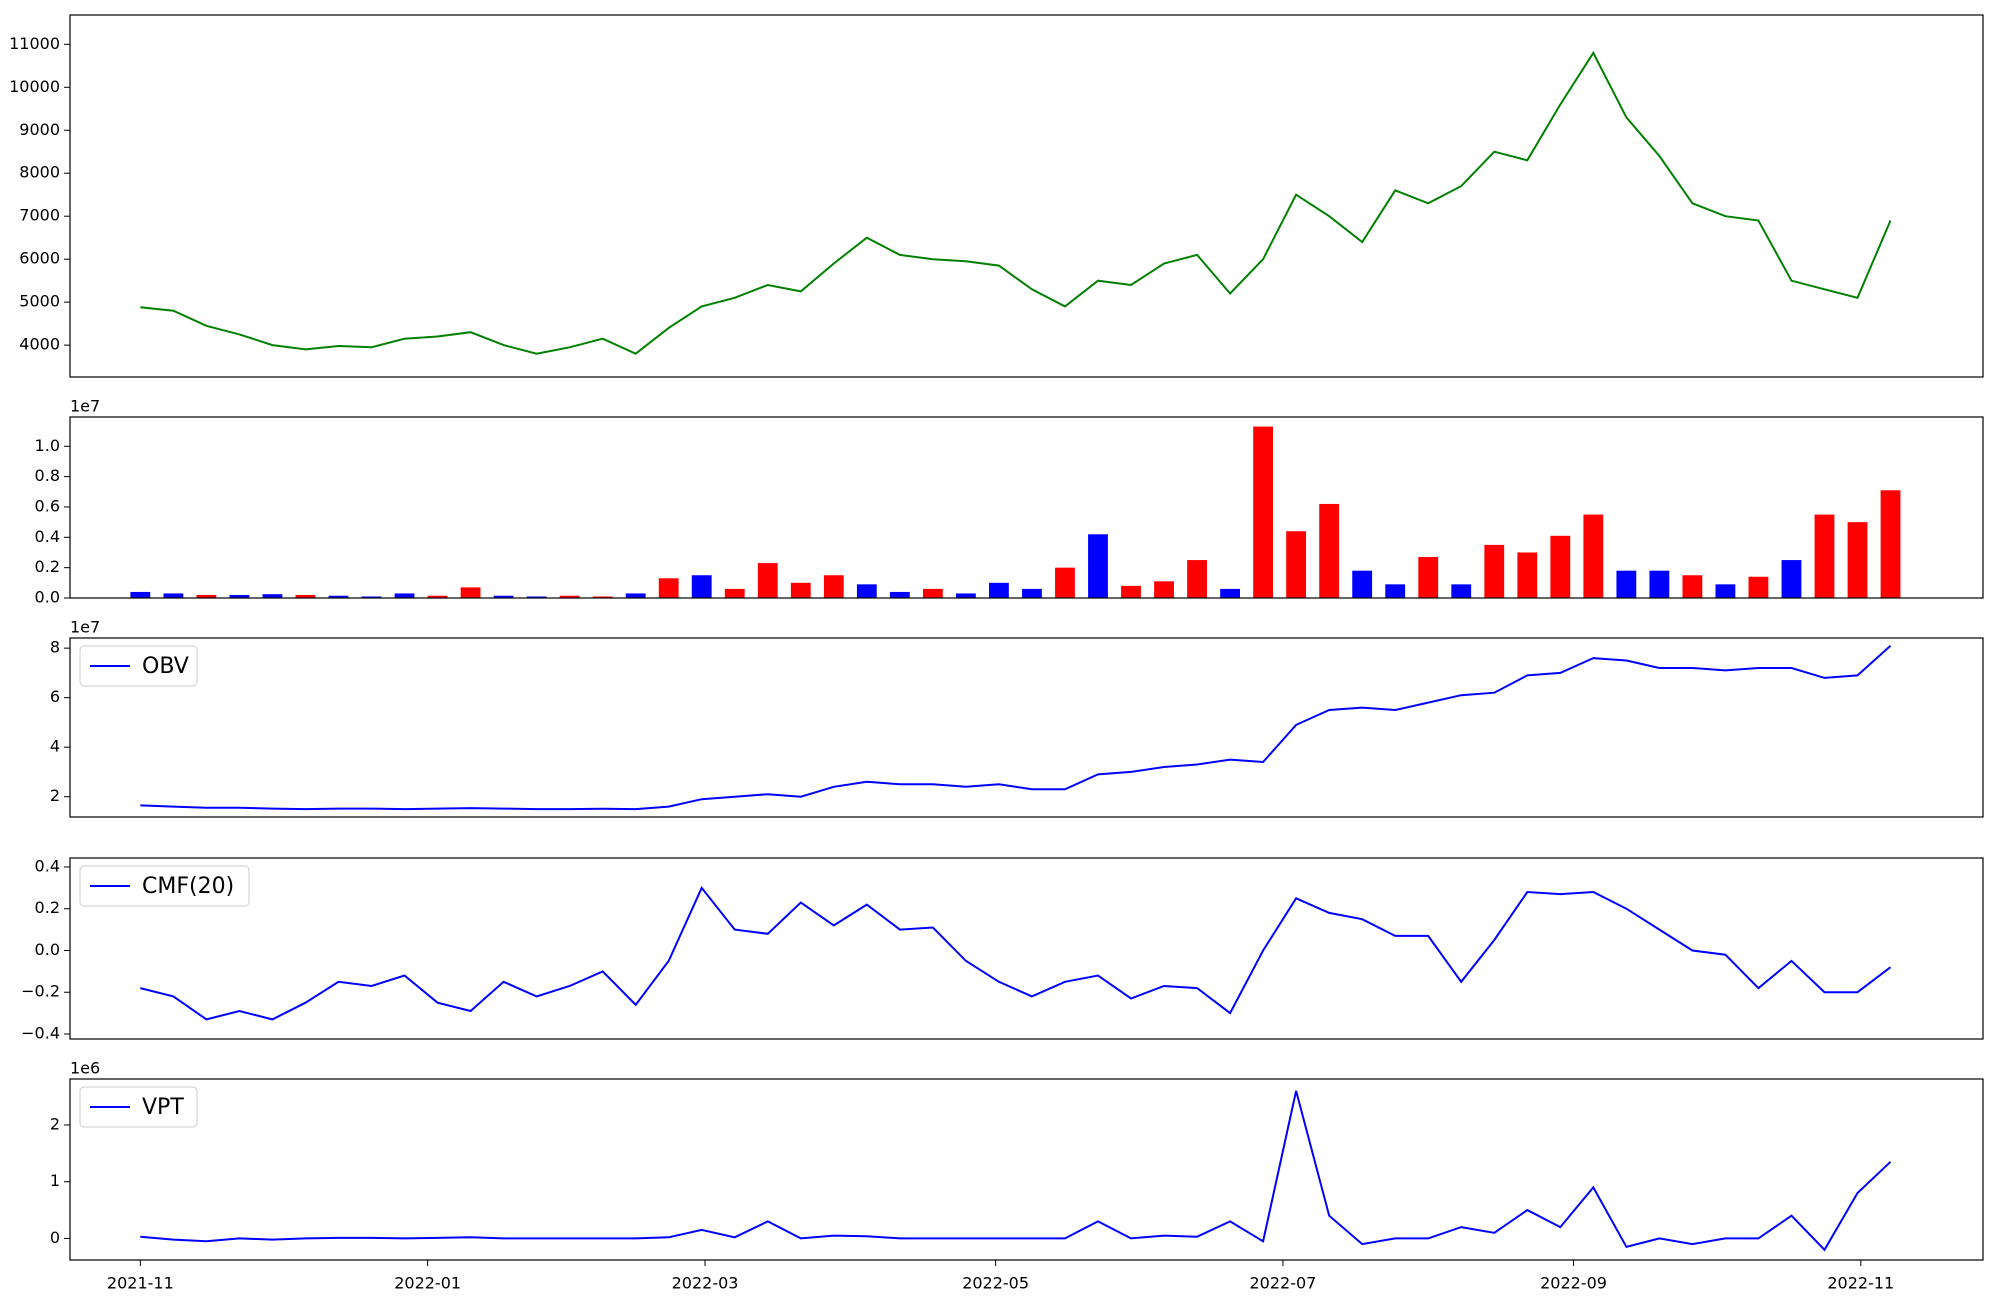 This screenshot has height=1300, width=2000. What do you see at coordinates (85, 1068) in the screenshot?
I see `offset-text: 1e6` at bounding box center [85, 1068].